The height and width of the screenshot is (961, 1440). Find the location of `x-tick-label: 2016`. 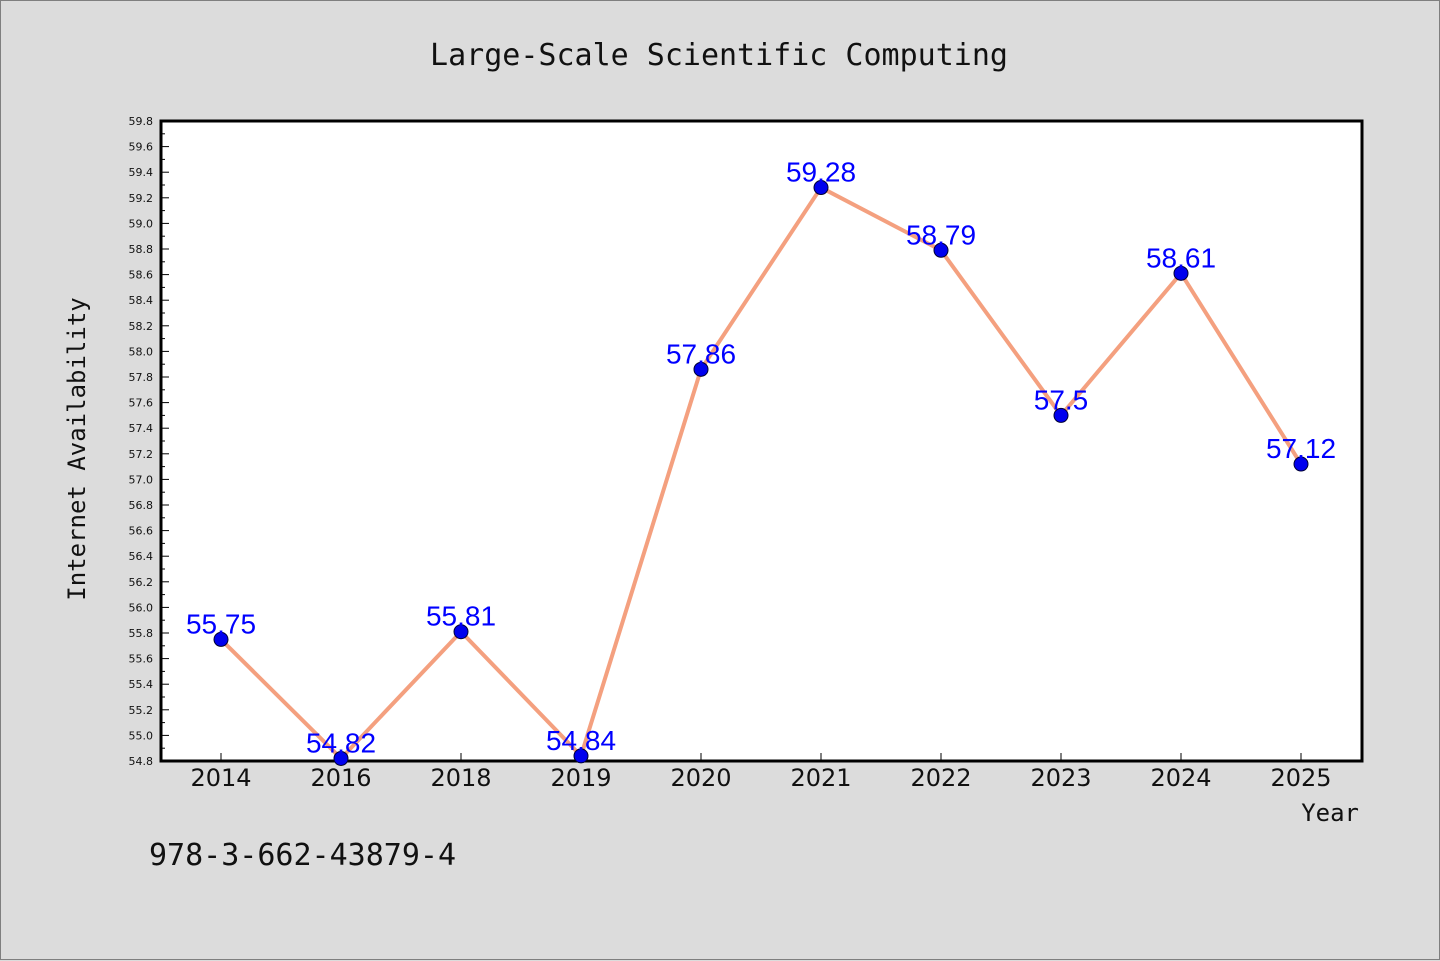

x-tick-label: 2016 is located at coordinates (340, 778).